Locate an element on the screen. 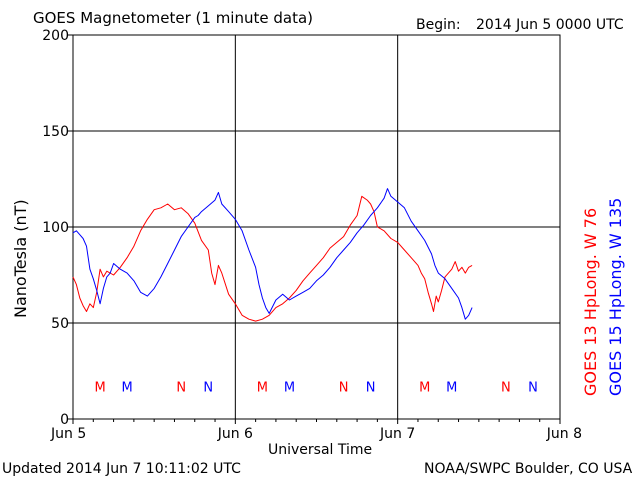  chart-title: GOES Magnetometer (1 minute data) is located at coordinates (173, 18).